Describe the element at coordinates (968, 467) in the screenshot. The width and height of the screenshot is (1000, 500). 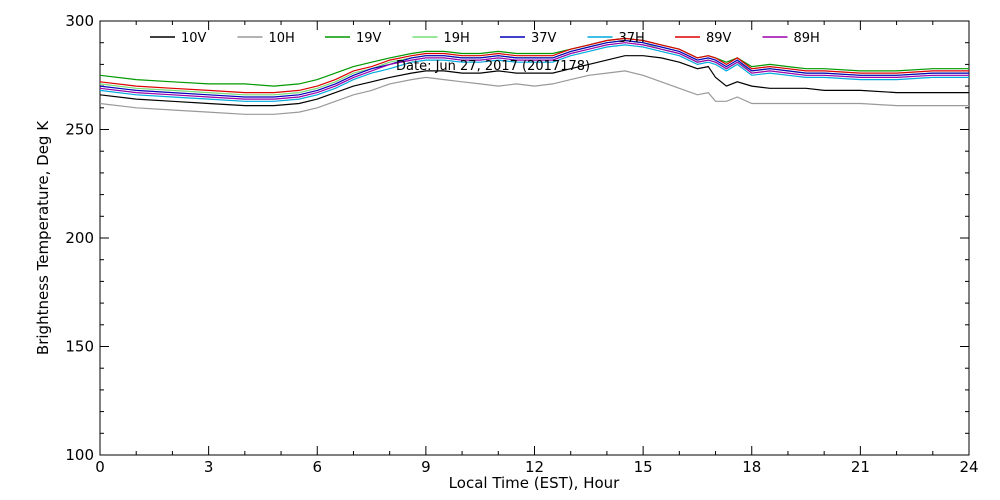
I see `x-tick-label: 24` at that location.